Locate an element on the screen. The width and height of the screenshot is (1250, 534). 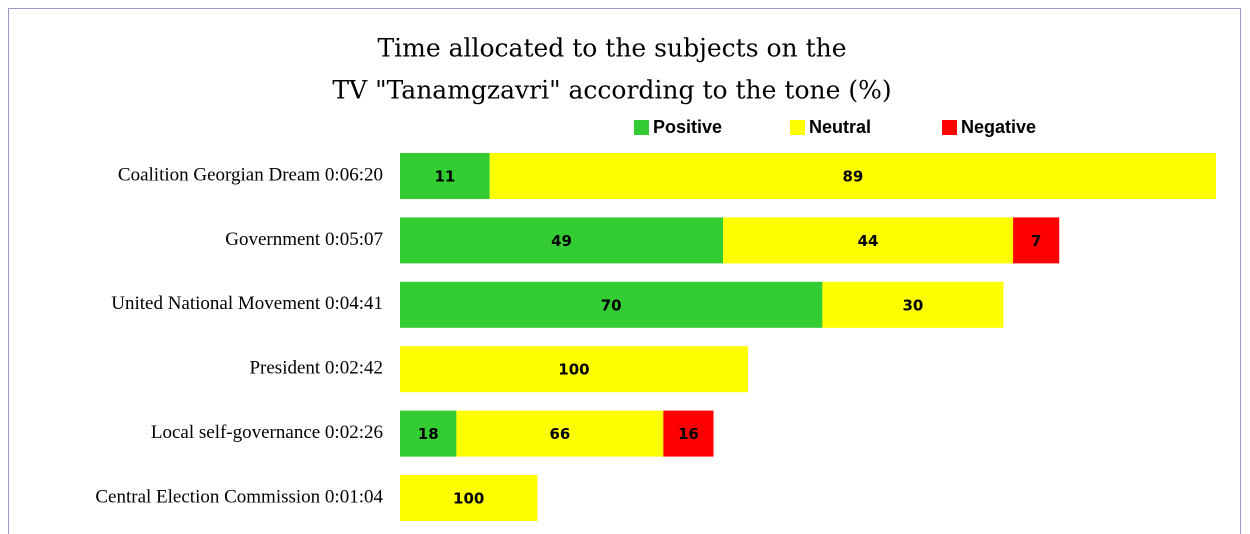
category-label: Central Election Commission 0:01:04 is located at coordinates (239, 496).